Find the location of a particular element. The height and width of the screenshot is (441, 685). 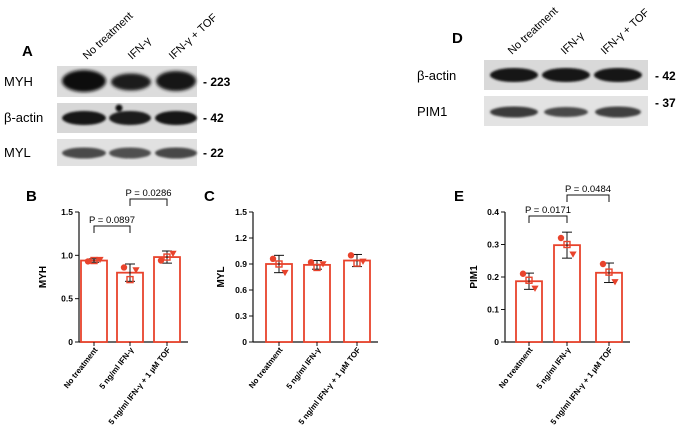

blot-beta-actin-a: β-actin - 42 is located at coordinates (114, 118).